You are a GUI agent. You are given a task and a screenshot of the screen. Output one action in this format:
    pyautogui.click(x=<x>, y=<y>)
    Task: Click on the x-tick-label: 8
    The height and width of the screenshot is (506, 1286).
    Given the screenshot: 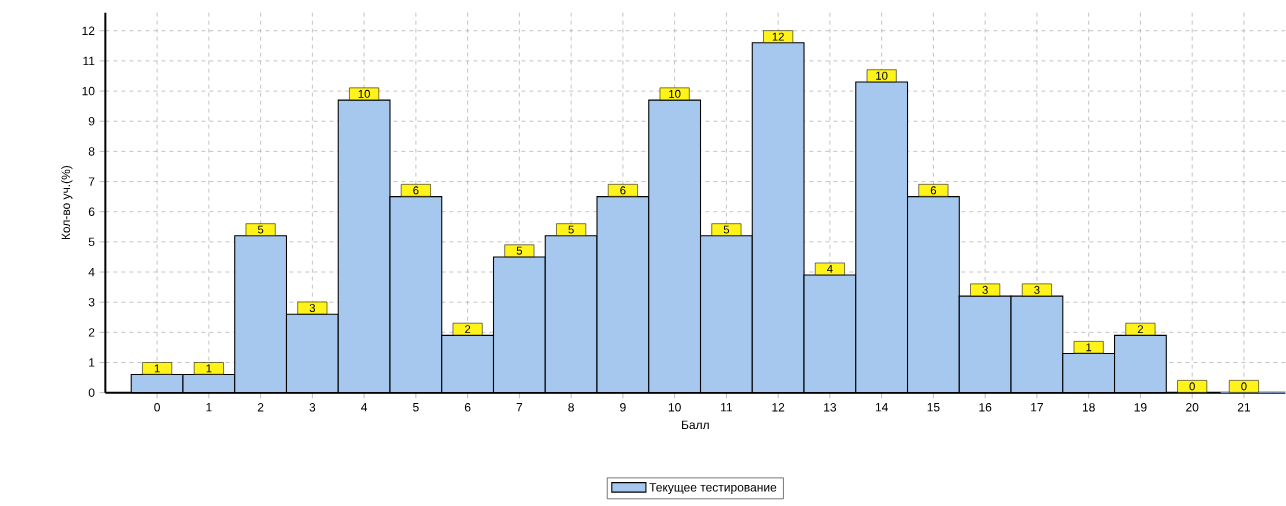 What is the action you would take?
    pyautogui.click(x=571, y=407)
    